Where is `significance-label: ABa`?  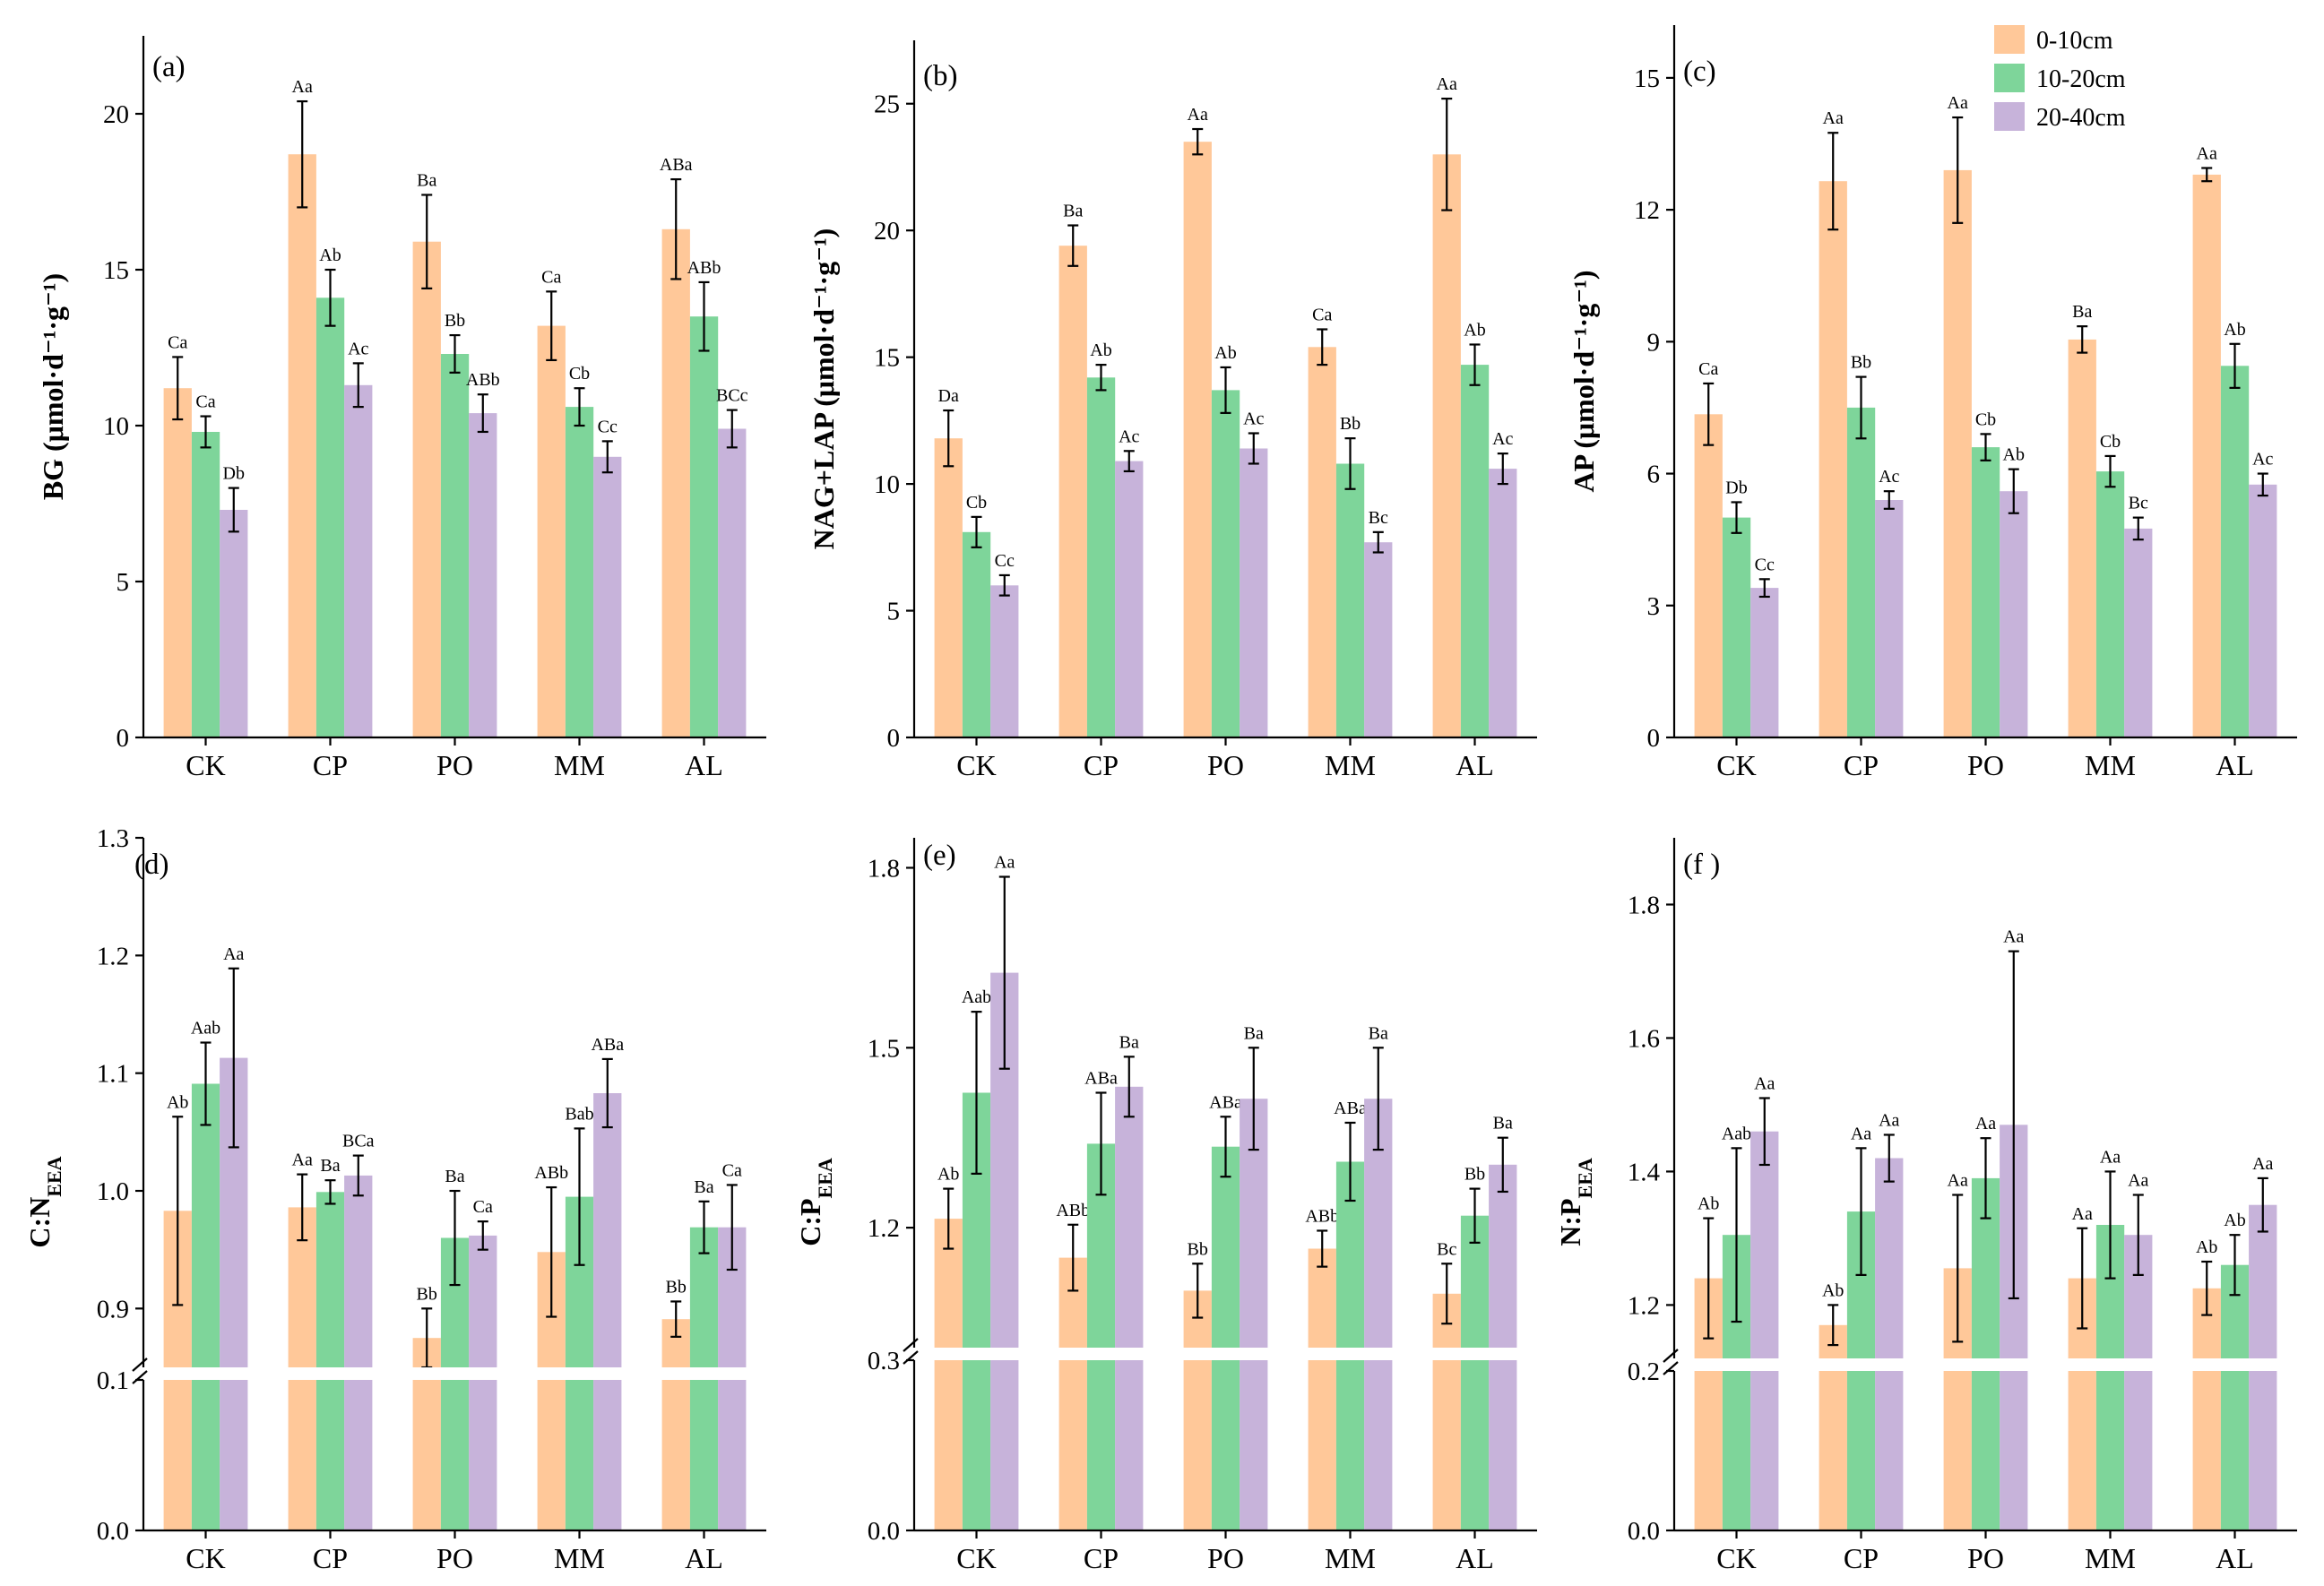
significance-label: ABa is located at coordinates (1101, 1079).